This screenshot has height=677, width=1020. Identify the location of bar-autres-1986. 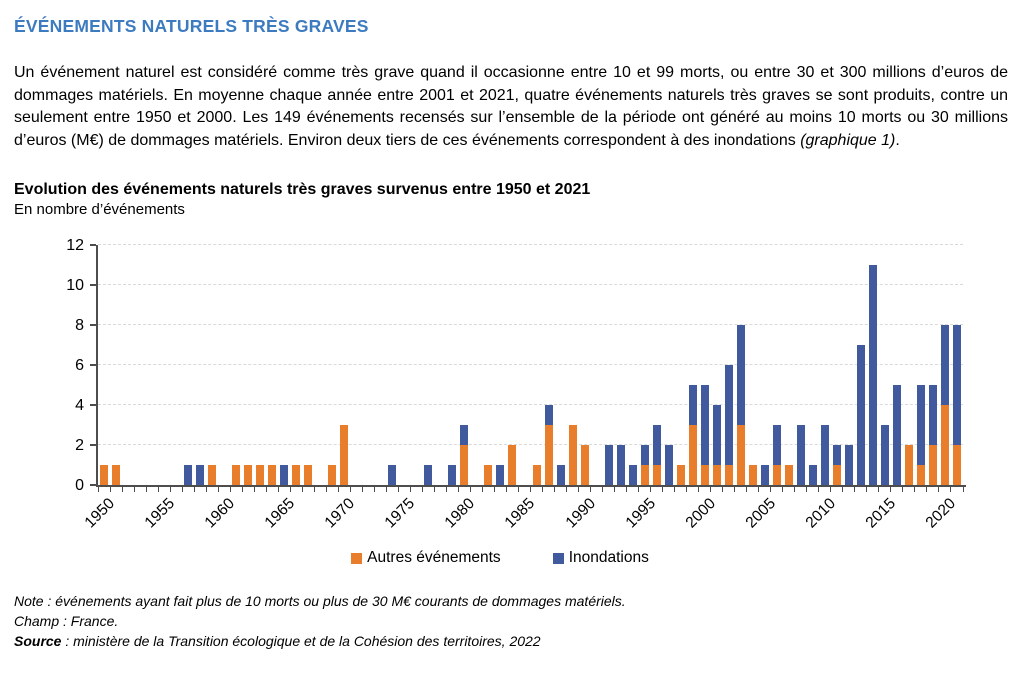
(536, 475).